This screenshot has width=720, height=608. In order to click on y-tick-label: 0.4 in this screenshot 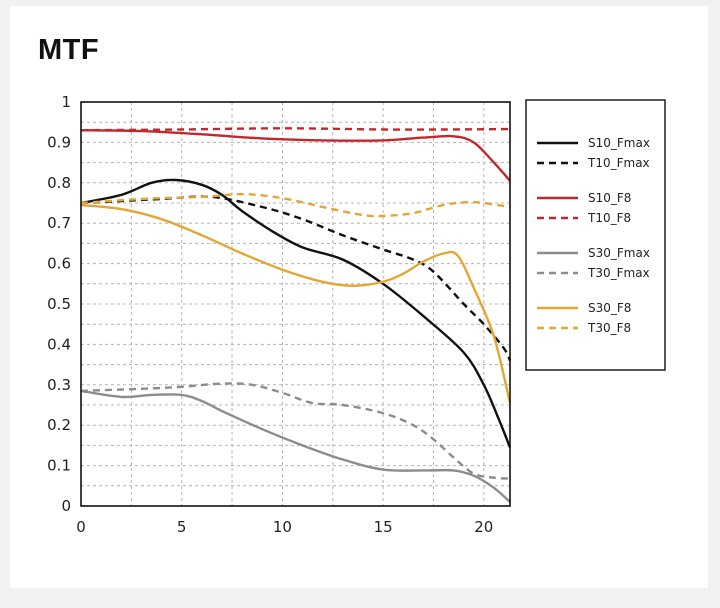, I will do `click(59, 344)`.